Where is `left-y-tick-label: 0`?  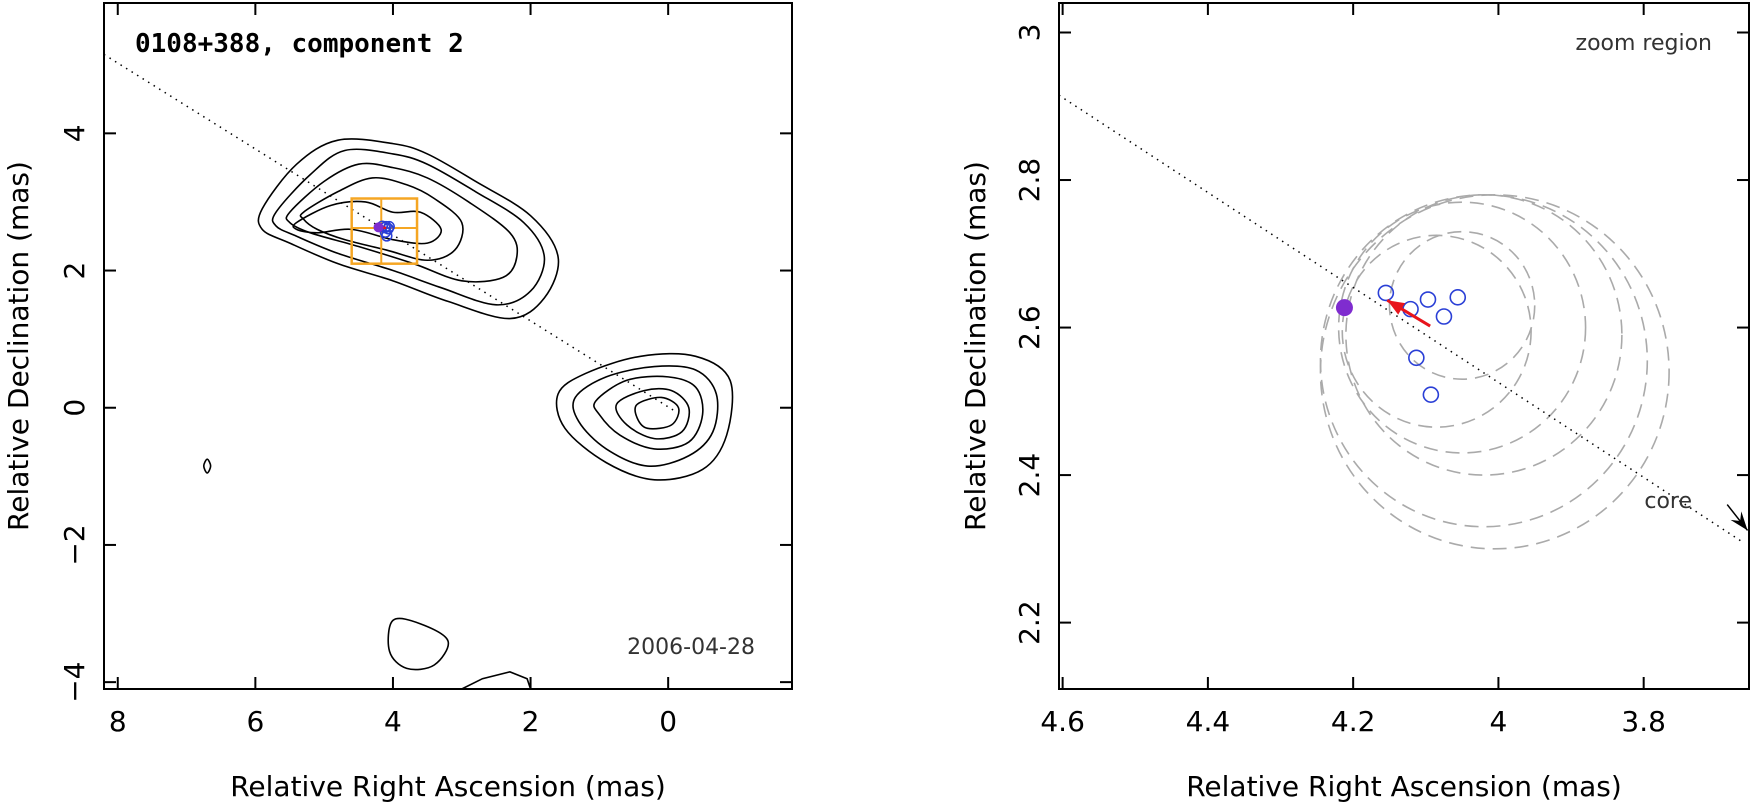
left-y-tick-label: 0 is located at coordinates (74, 408).